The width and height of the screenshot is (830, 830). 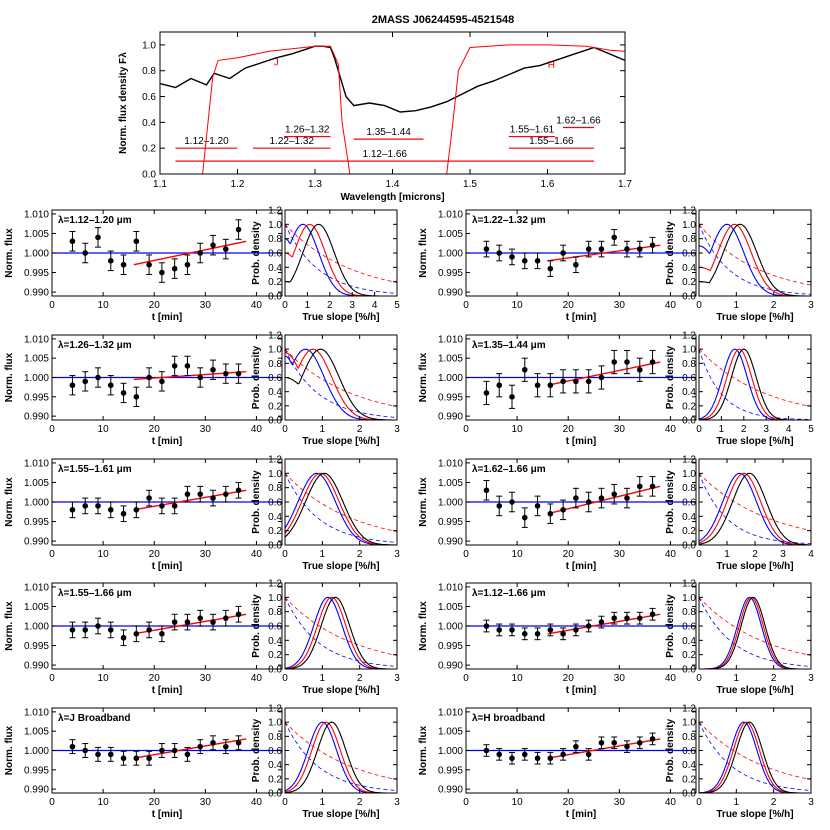 I want to click on range-label-7: 1.12–1.66, so click(x=385, y=154).